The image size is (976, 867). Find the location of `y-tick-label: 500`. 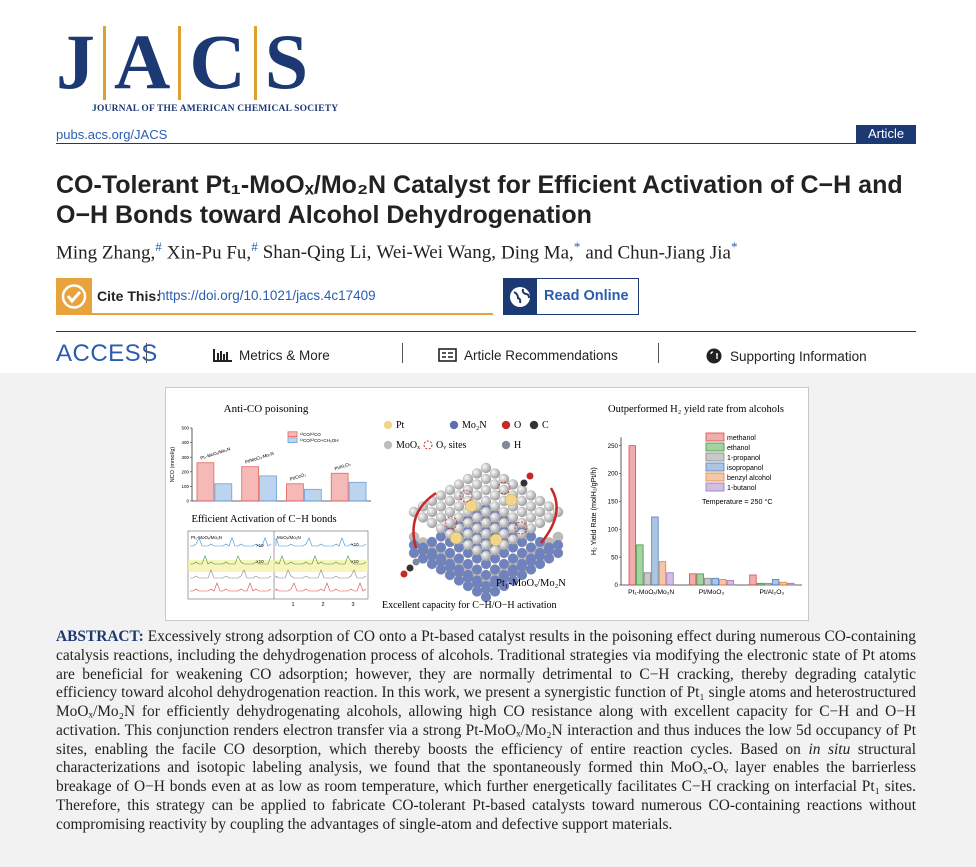

y-tick-label: 500 is located at coordinates (185, 428).